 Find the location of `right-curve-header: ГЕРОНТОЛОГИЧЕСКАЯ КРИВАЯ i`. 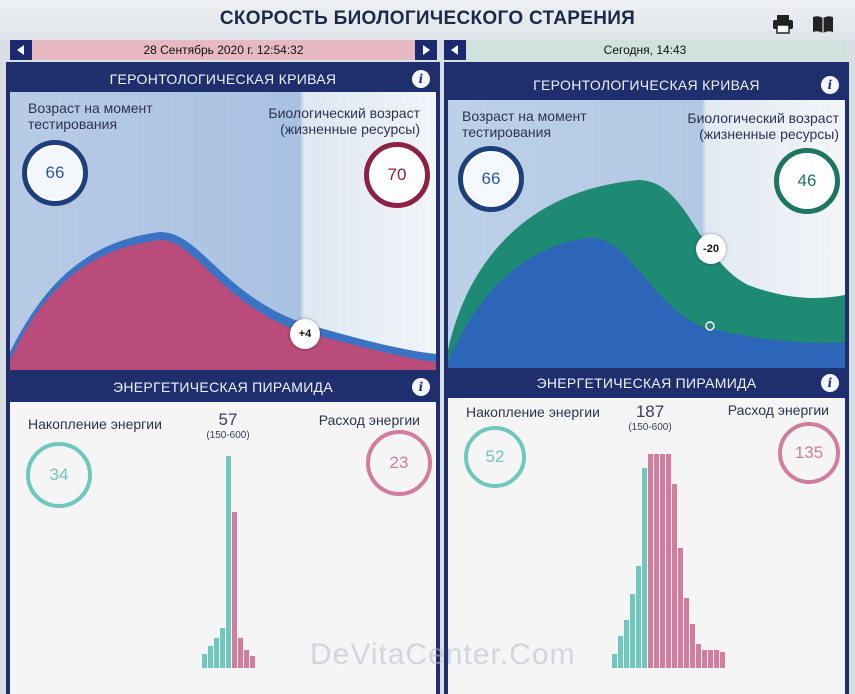

right-curve-header: ГЕРОНТОЛОГИЧЕСКАЯ КРИВАЯ i is located at coordinates (646, 85).